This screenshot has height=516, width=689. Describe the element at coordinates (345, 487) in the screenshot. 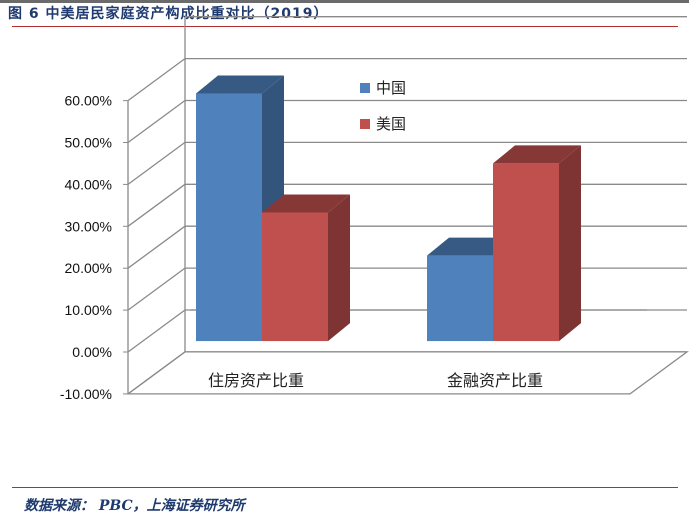

I see `footer-divider` at that location.